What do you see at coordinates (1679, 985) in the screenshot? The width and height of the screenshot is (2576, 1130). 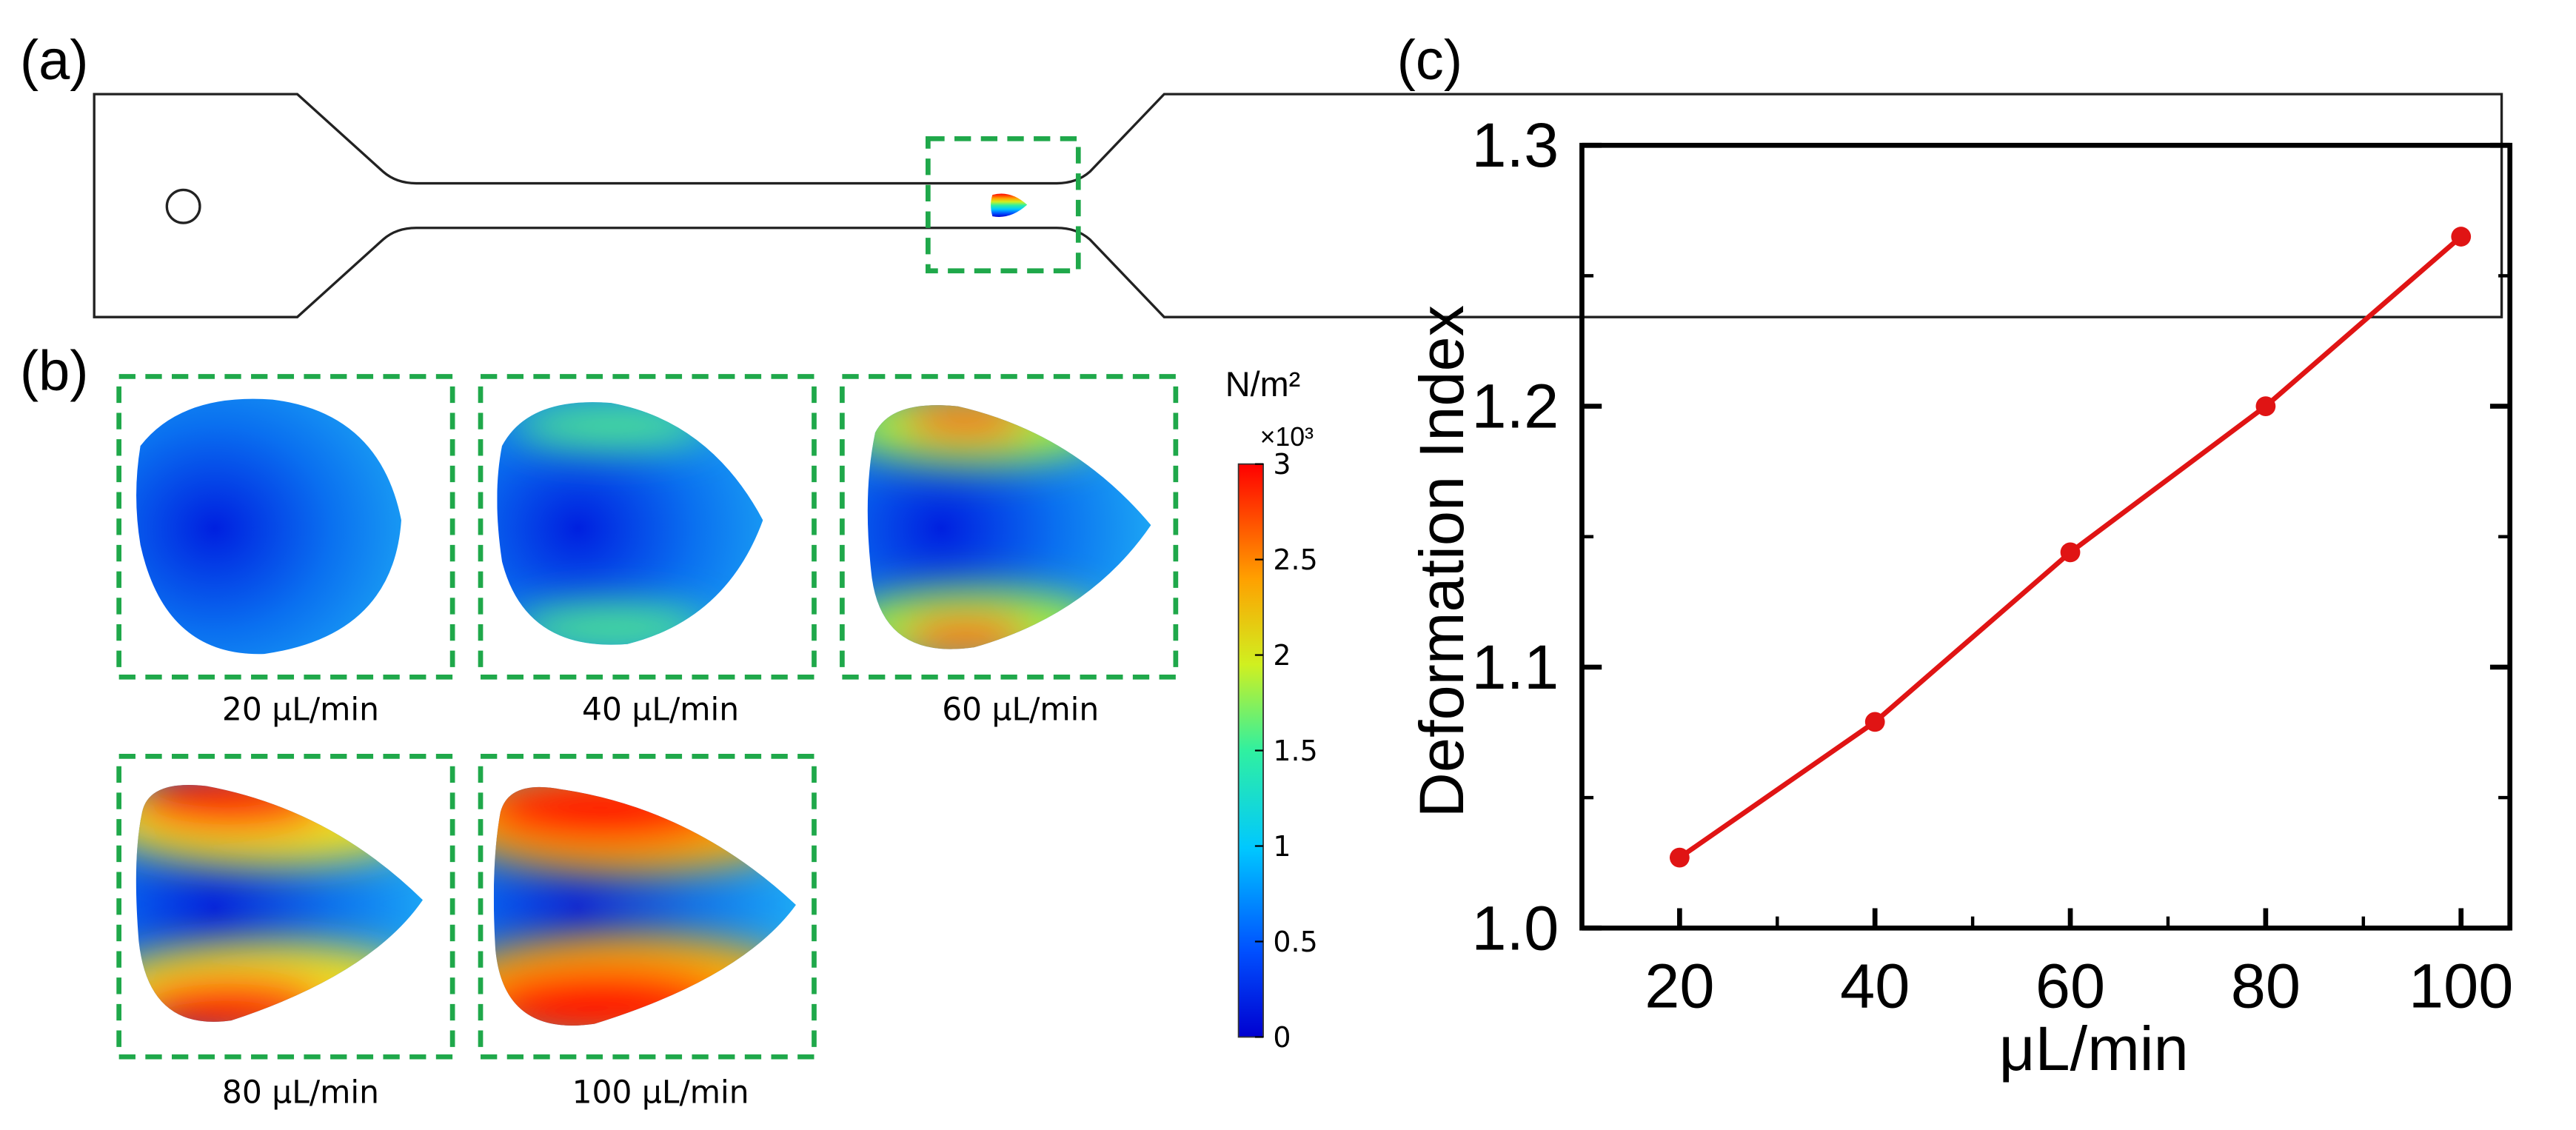 I see `x-tick-label: 20` at bounding box center [1679, 985].